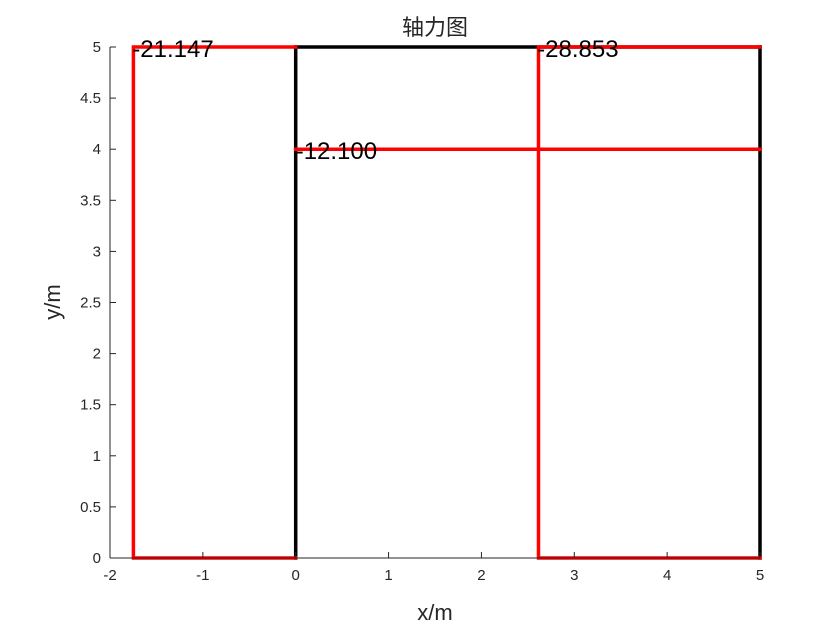  I want to click on y-tick-label: 2, so click(97, 354).